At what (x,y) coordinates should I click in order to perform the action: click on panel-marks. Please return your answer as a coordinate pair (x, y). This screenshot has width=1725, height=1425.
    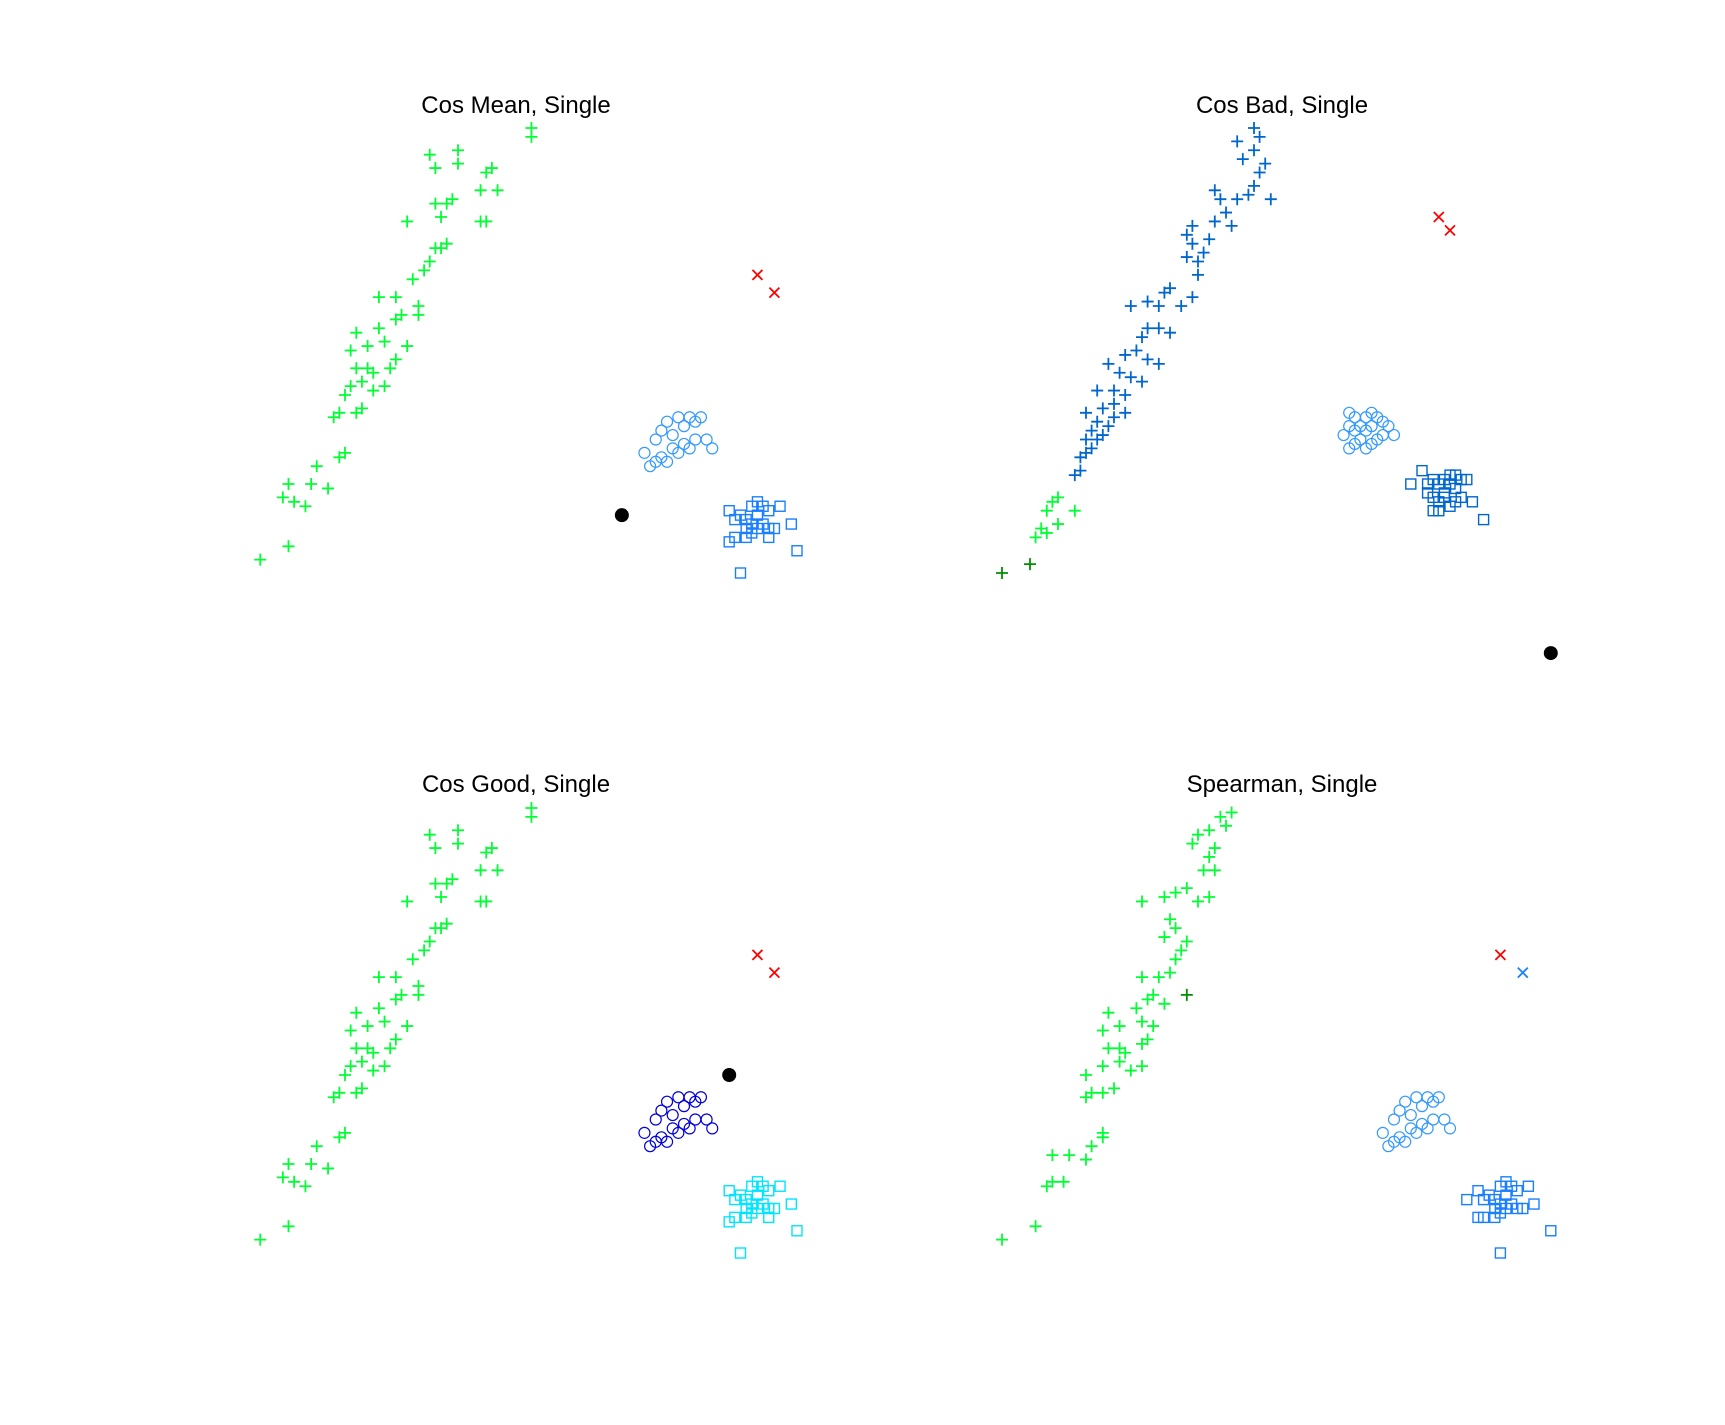
    Looking at the image, I should click on (1276, 1032).